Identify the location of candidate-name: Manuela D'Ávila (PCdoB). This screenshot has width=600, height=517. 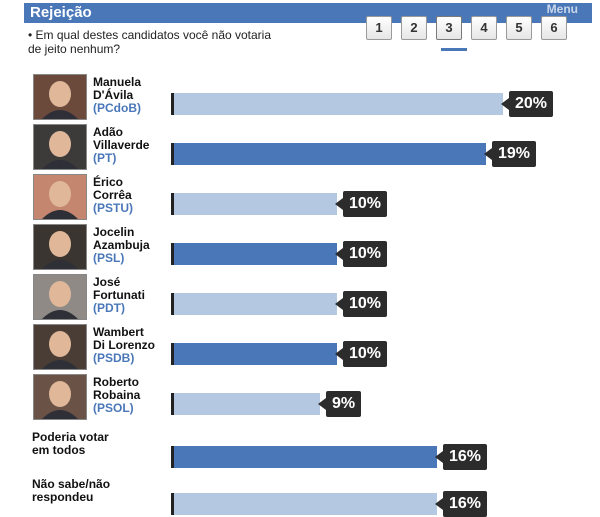
(133, 95).